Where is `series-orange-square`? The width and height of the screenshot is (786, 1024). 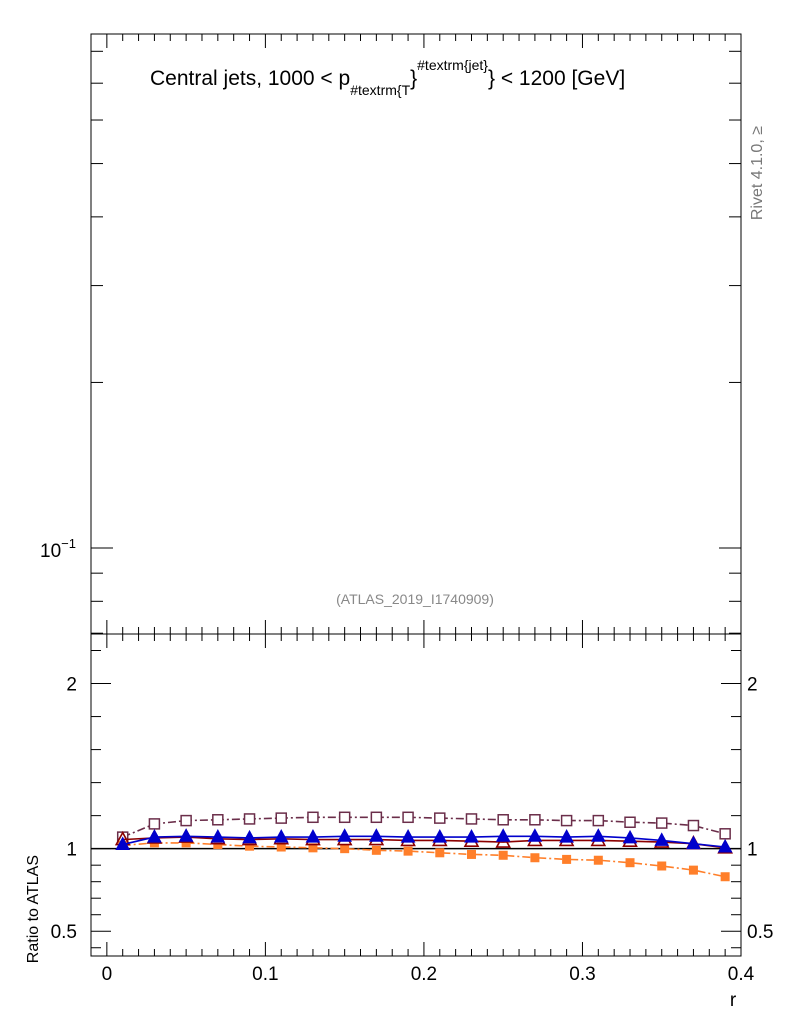 series-orange-square is located at coordinates (424, 860).